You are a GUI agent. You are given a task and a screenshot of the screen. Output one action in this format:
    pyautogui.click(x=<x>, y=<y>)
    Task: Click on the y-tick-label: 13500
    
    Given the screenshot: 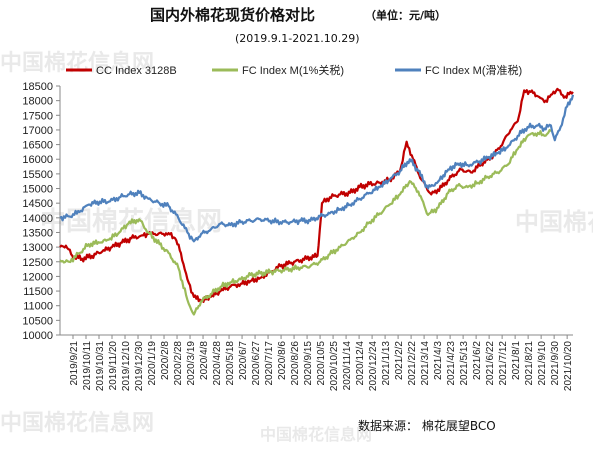 What is the action you would take?
    pyautogui.click(x=37, y=233)
    